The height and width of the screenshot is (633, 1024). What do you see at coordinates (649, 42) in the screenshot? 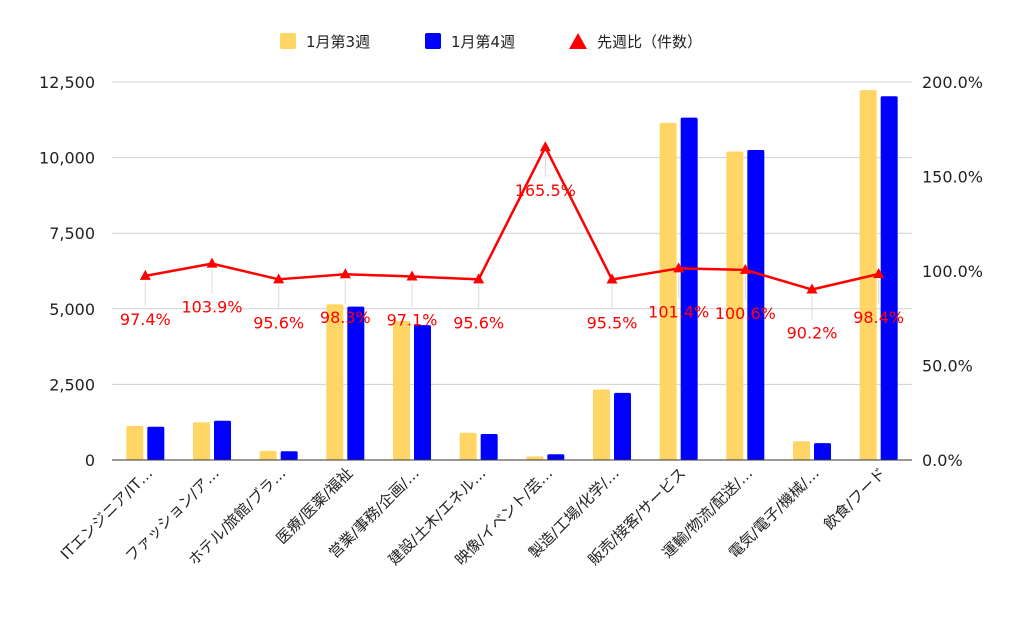
I see `legend-label-ratio: 先週比（件数）` at bounding box center [649, 42].